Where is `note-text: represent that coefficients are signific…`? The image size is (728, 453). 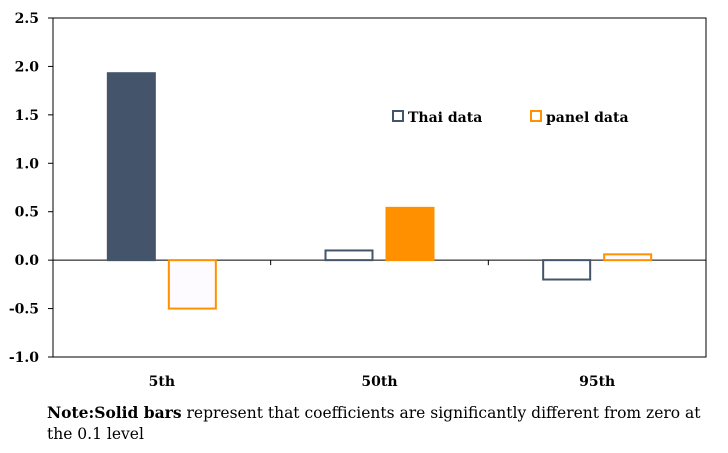
note-text: represent that coefficients are signific… is located at coordinates (374, 423).